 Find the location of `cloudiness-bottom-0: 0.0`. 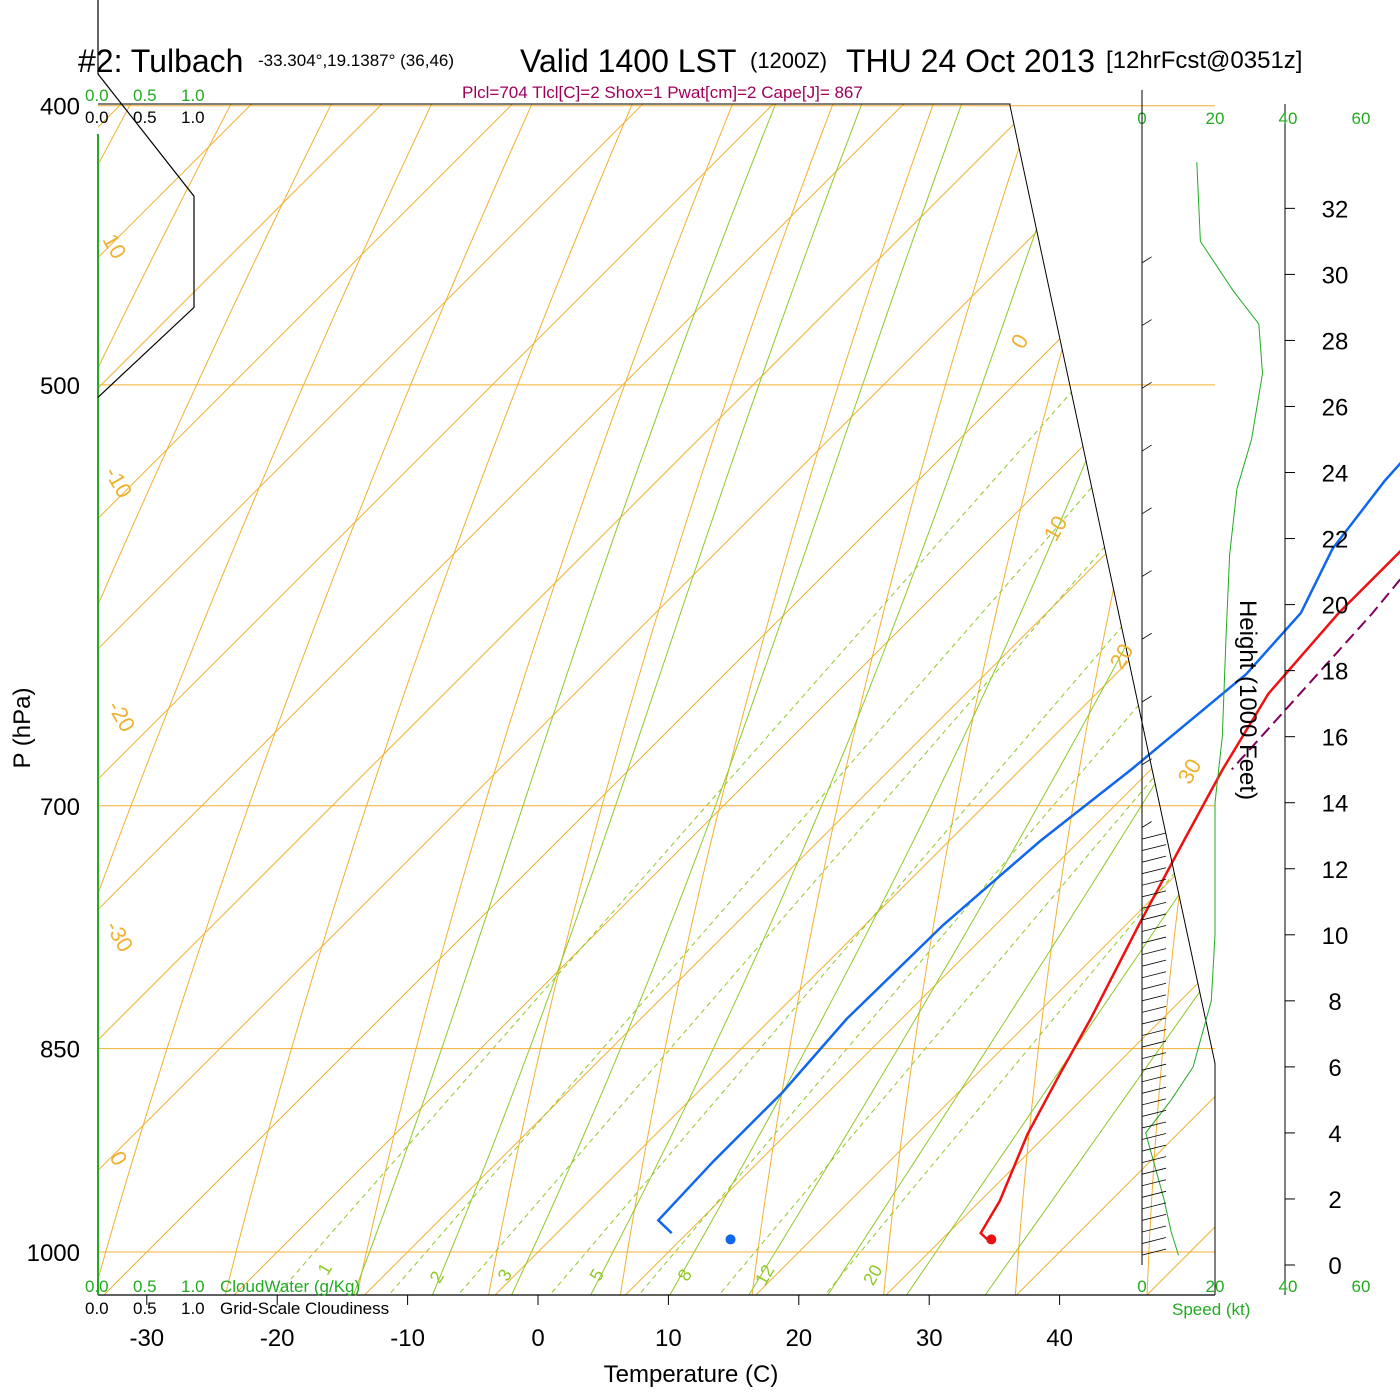

cloudiness-bottom-0: 0.0 is located at coordinates (97, 1308).